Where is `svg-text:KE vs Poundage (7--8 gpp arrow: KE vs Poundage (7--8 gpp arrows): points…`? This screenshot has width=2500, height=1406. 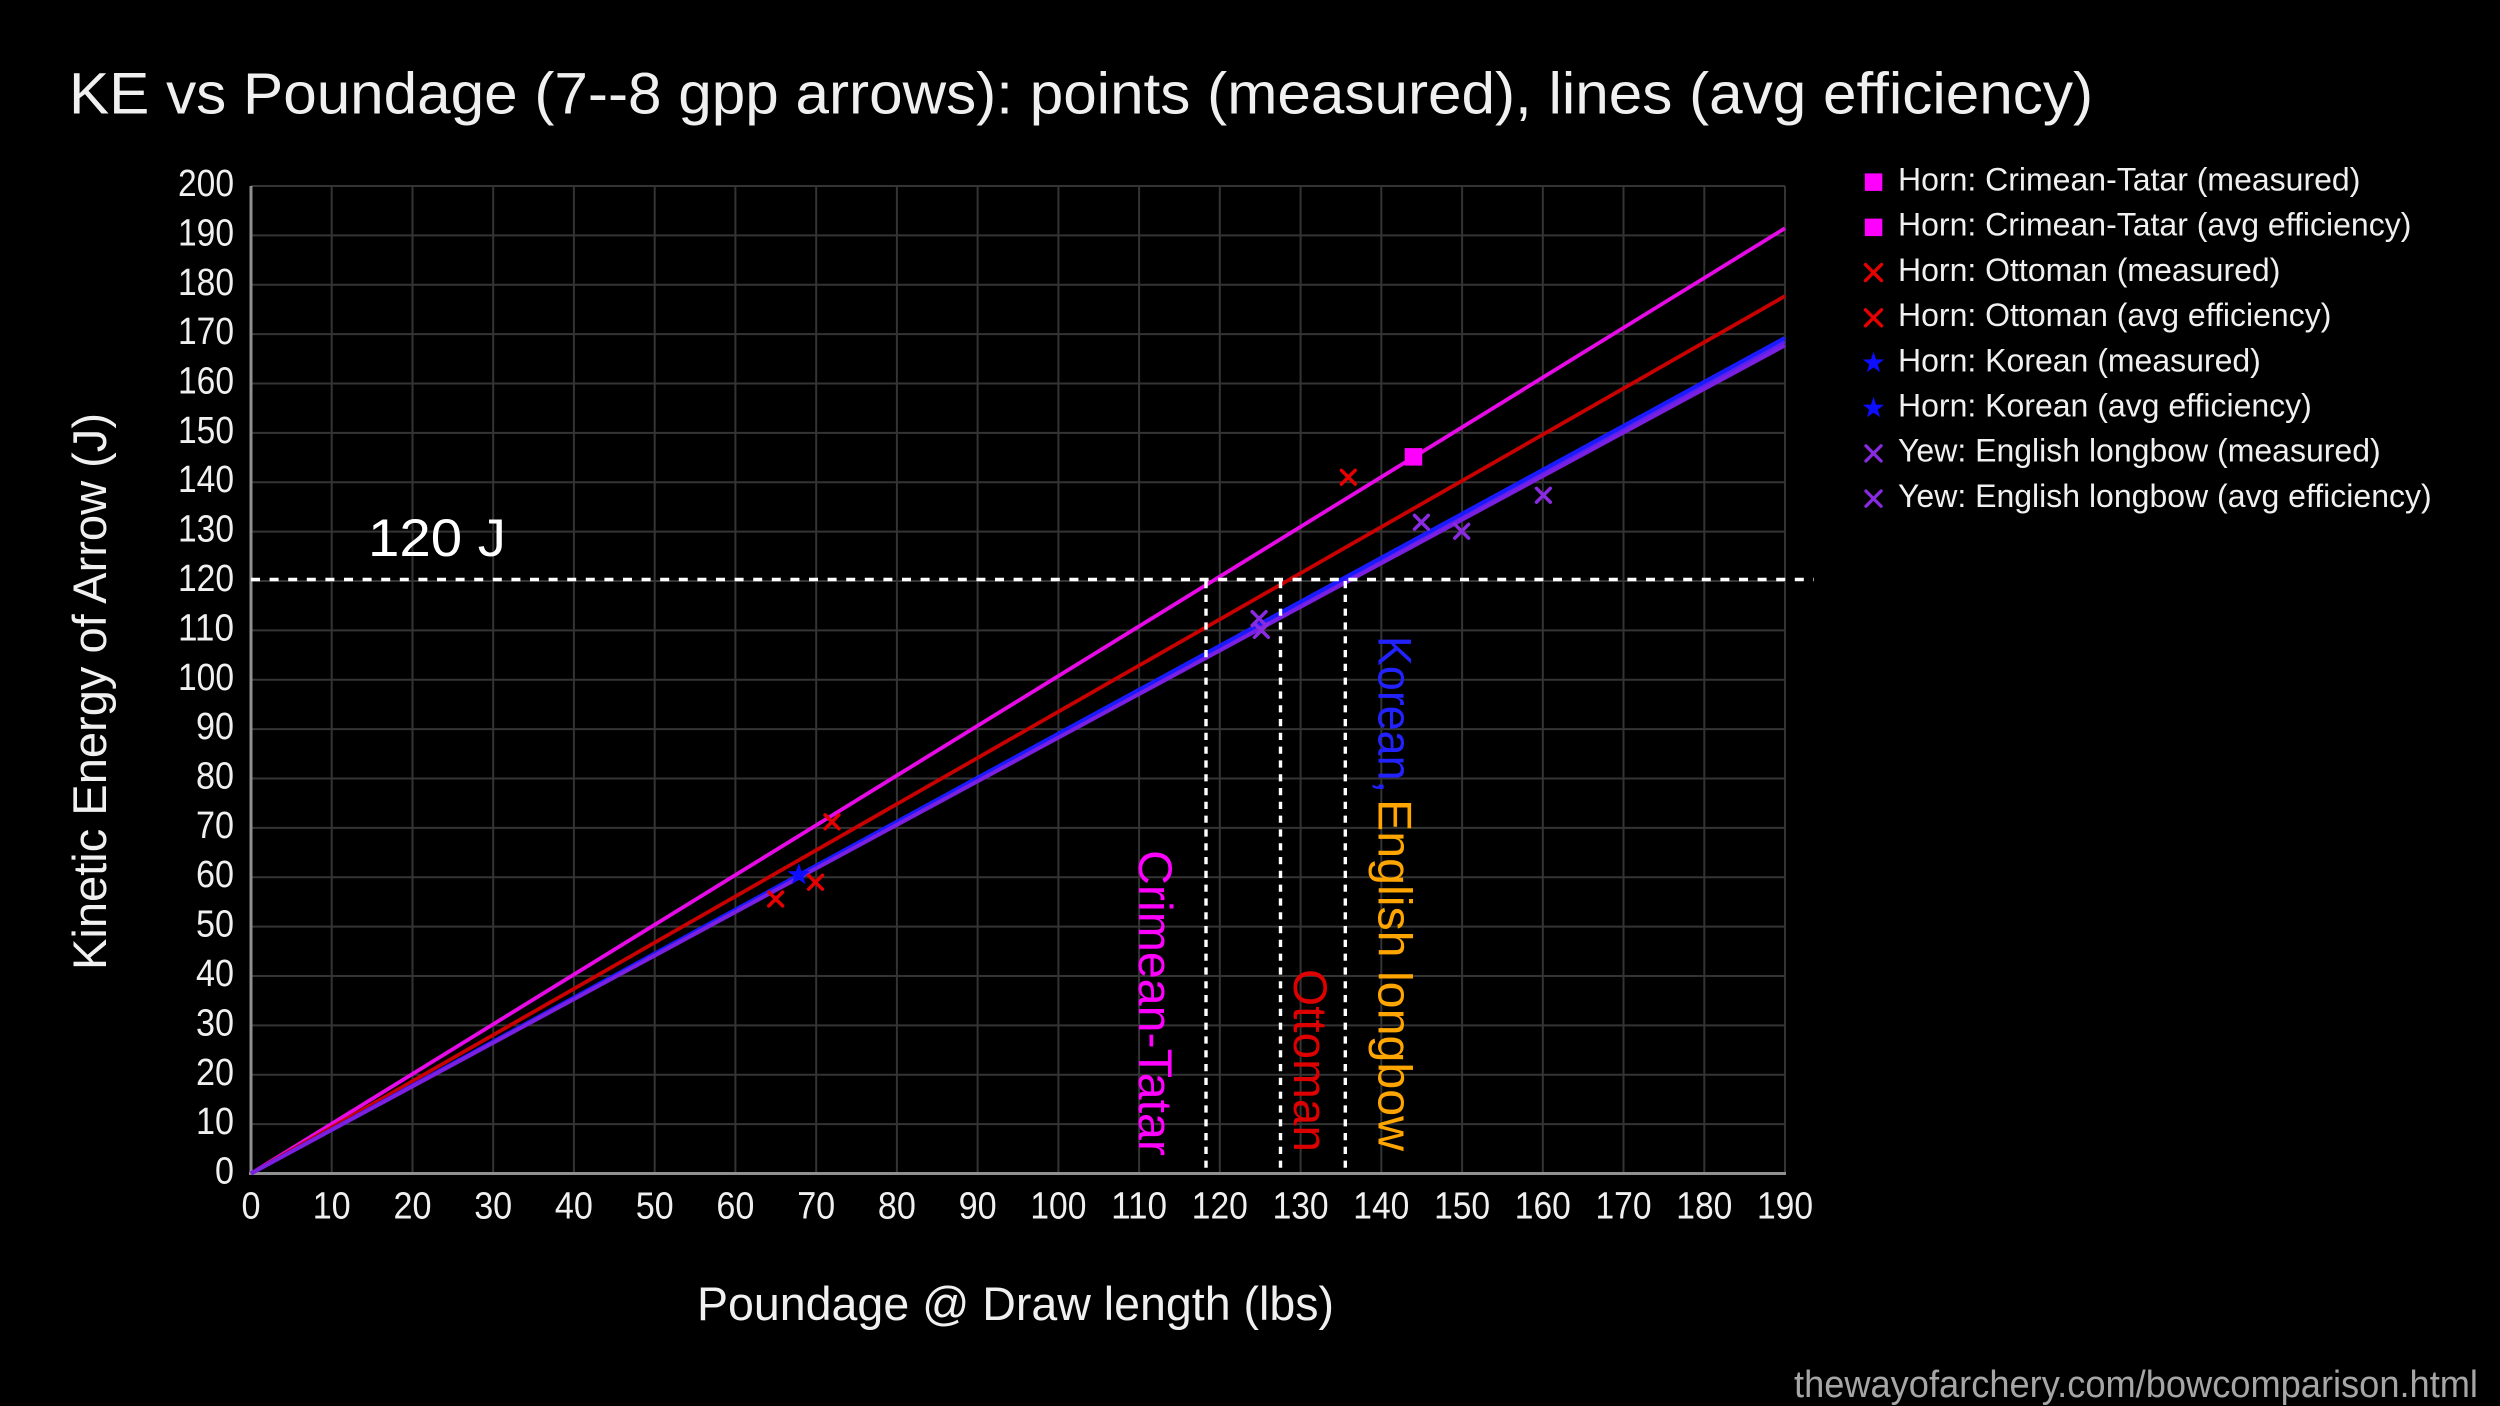 svg-text:KE vs Poundage (7--8 gpp arrow: KE vs Poundage (7--8 gpp arrows): points… is located at coordinates (1081, 94).